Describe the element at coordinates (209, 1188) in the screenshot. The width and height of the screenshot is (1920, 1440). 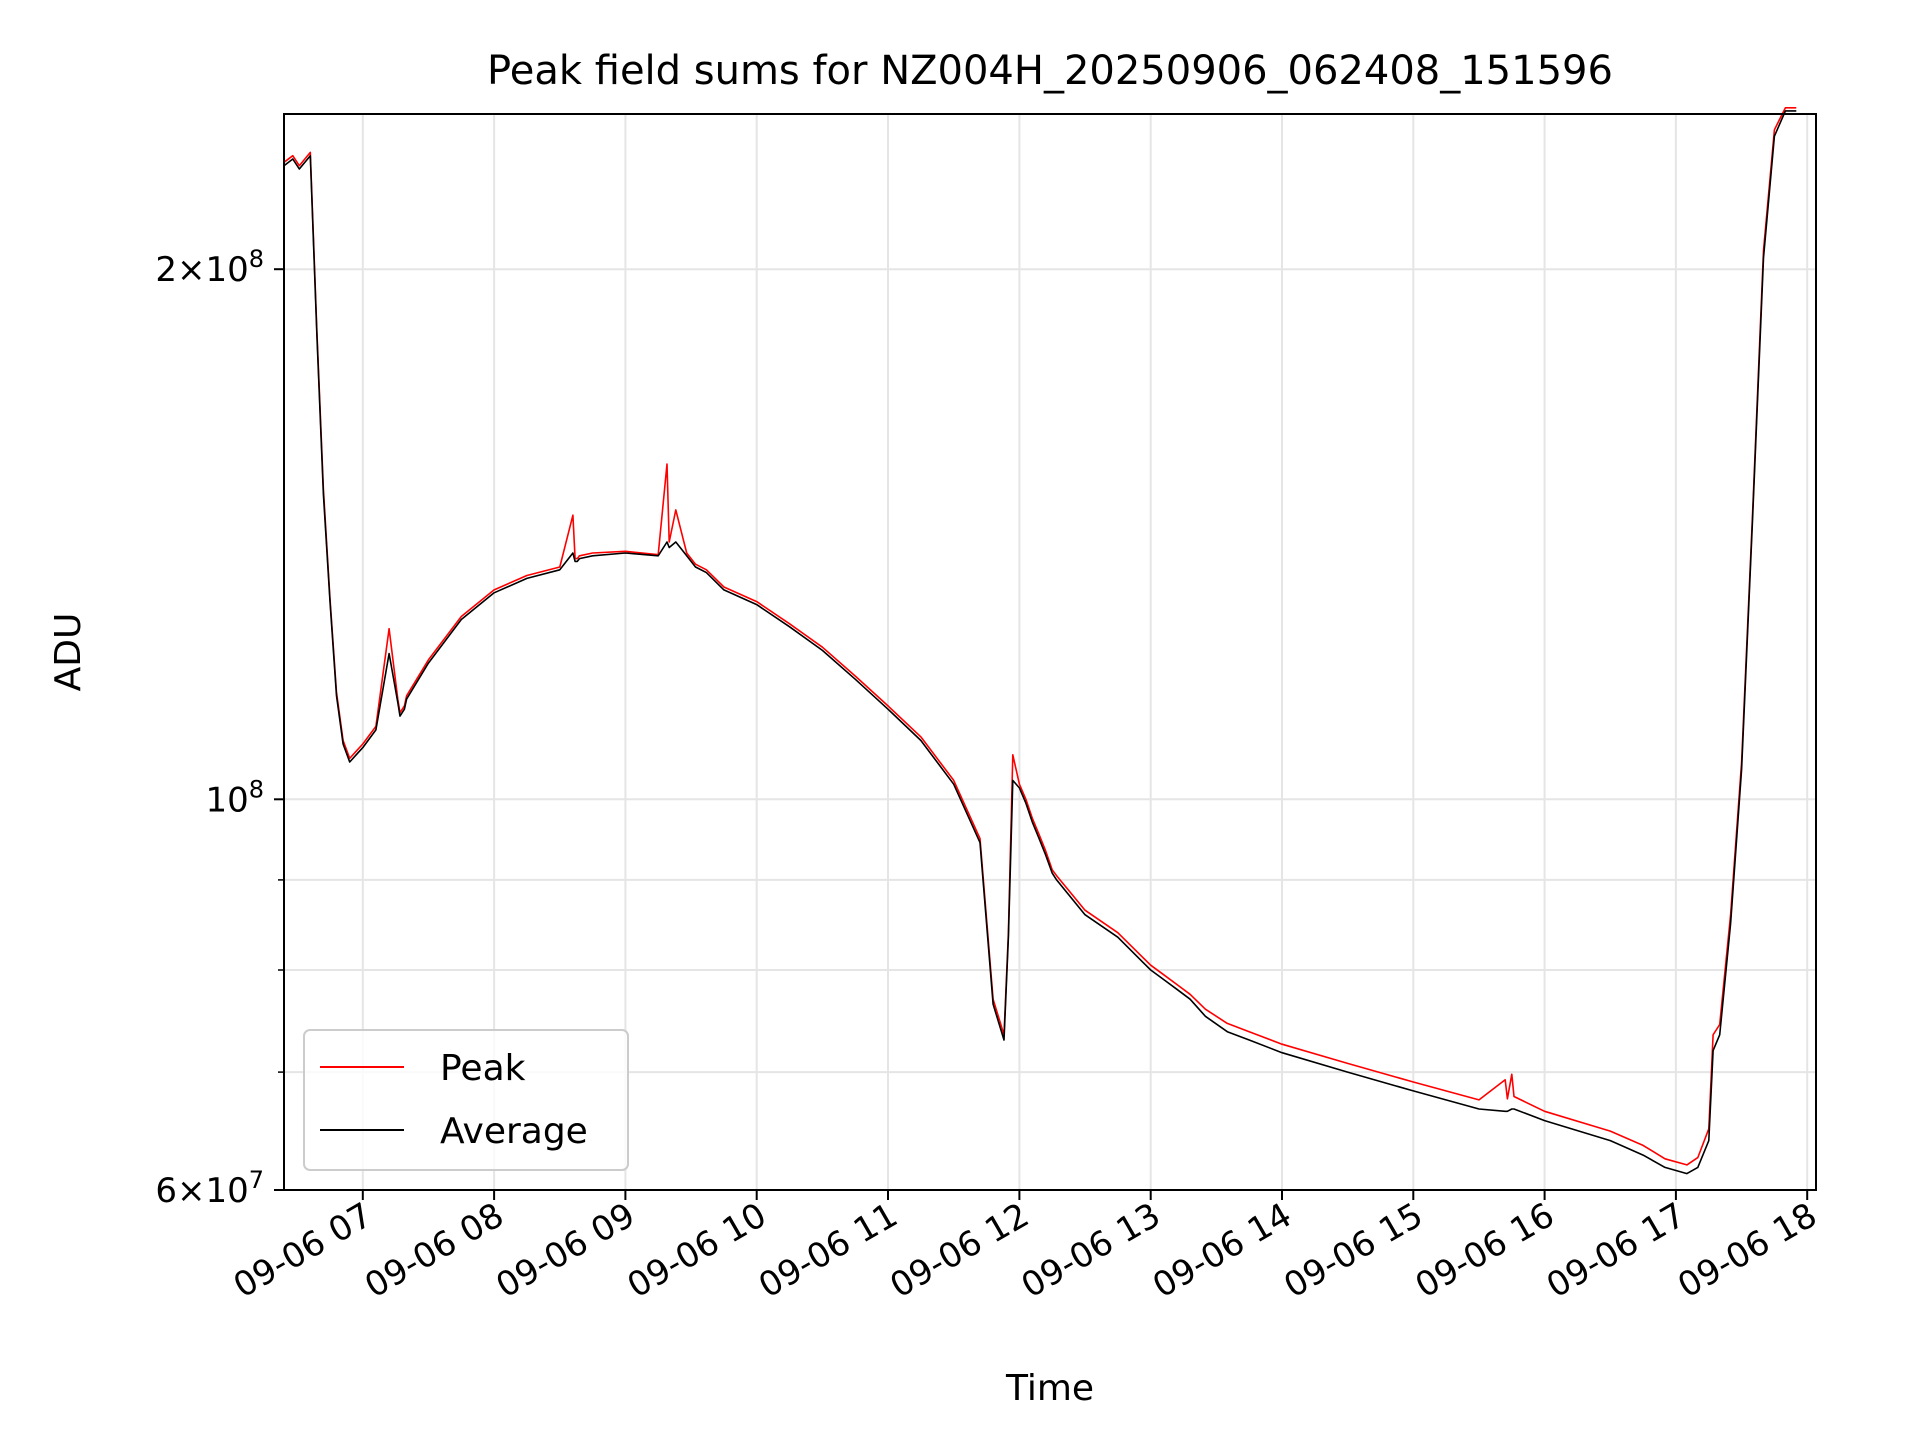
I see `y-tick-label: 6×107` at that location.